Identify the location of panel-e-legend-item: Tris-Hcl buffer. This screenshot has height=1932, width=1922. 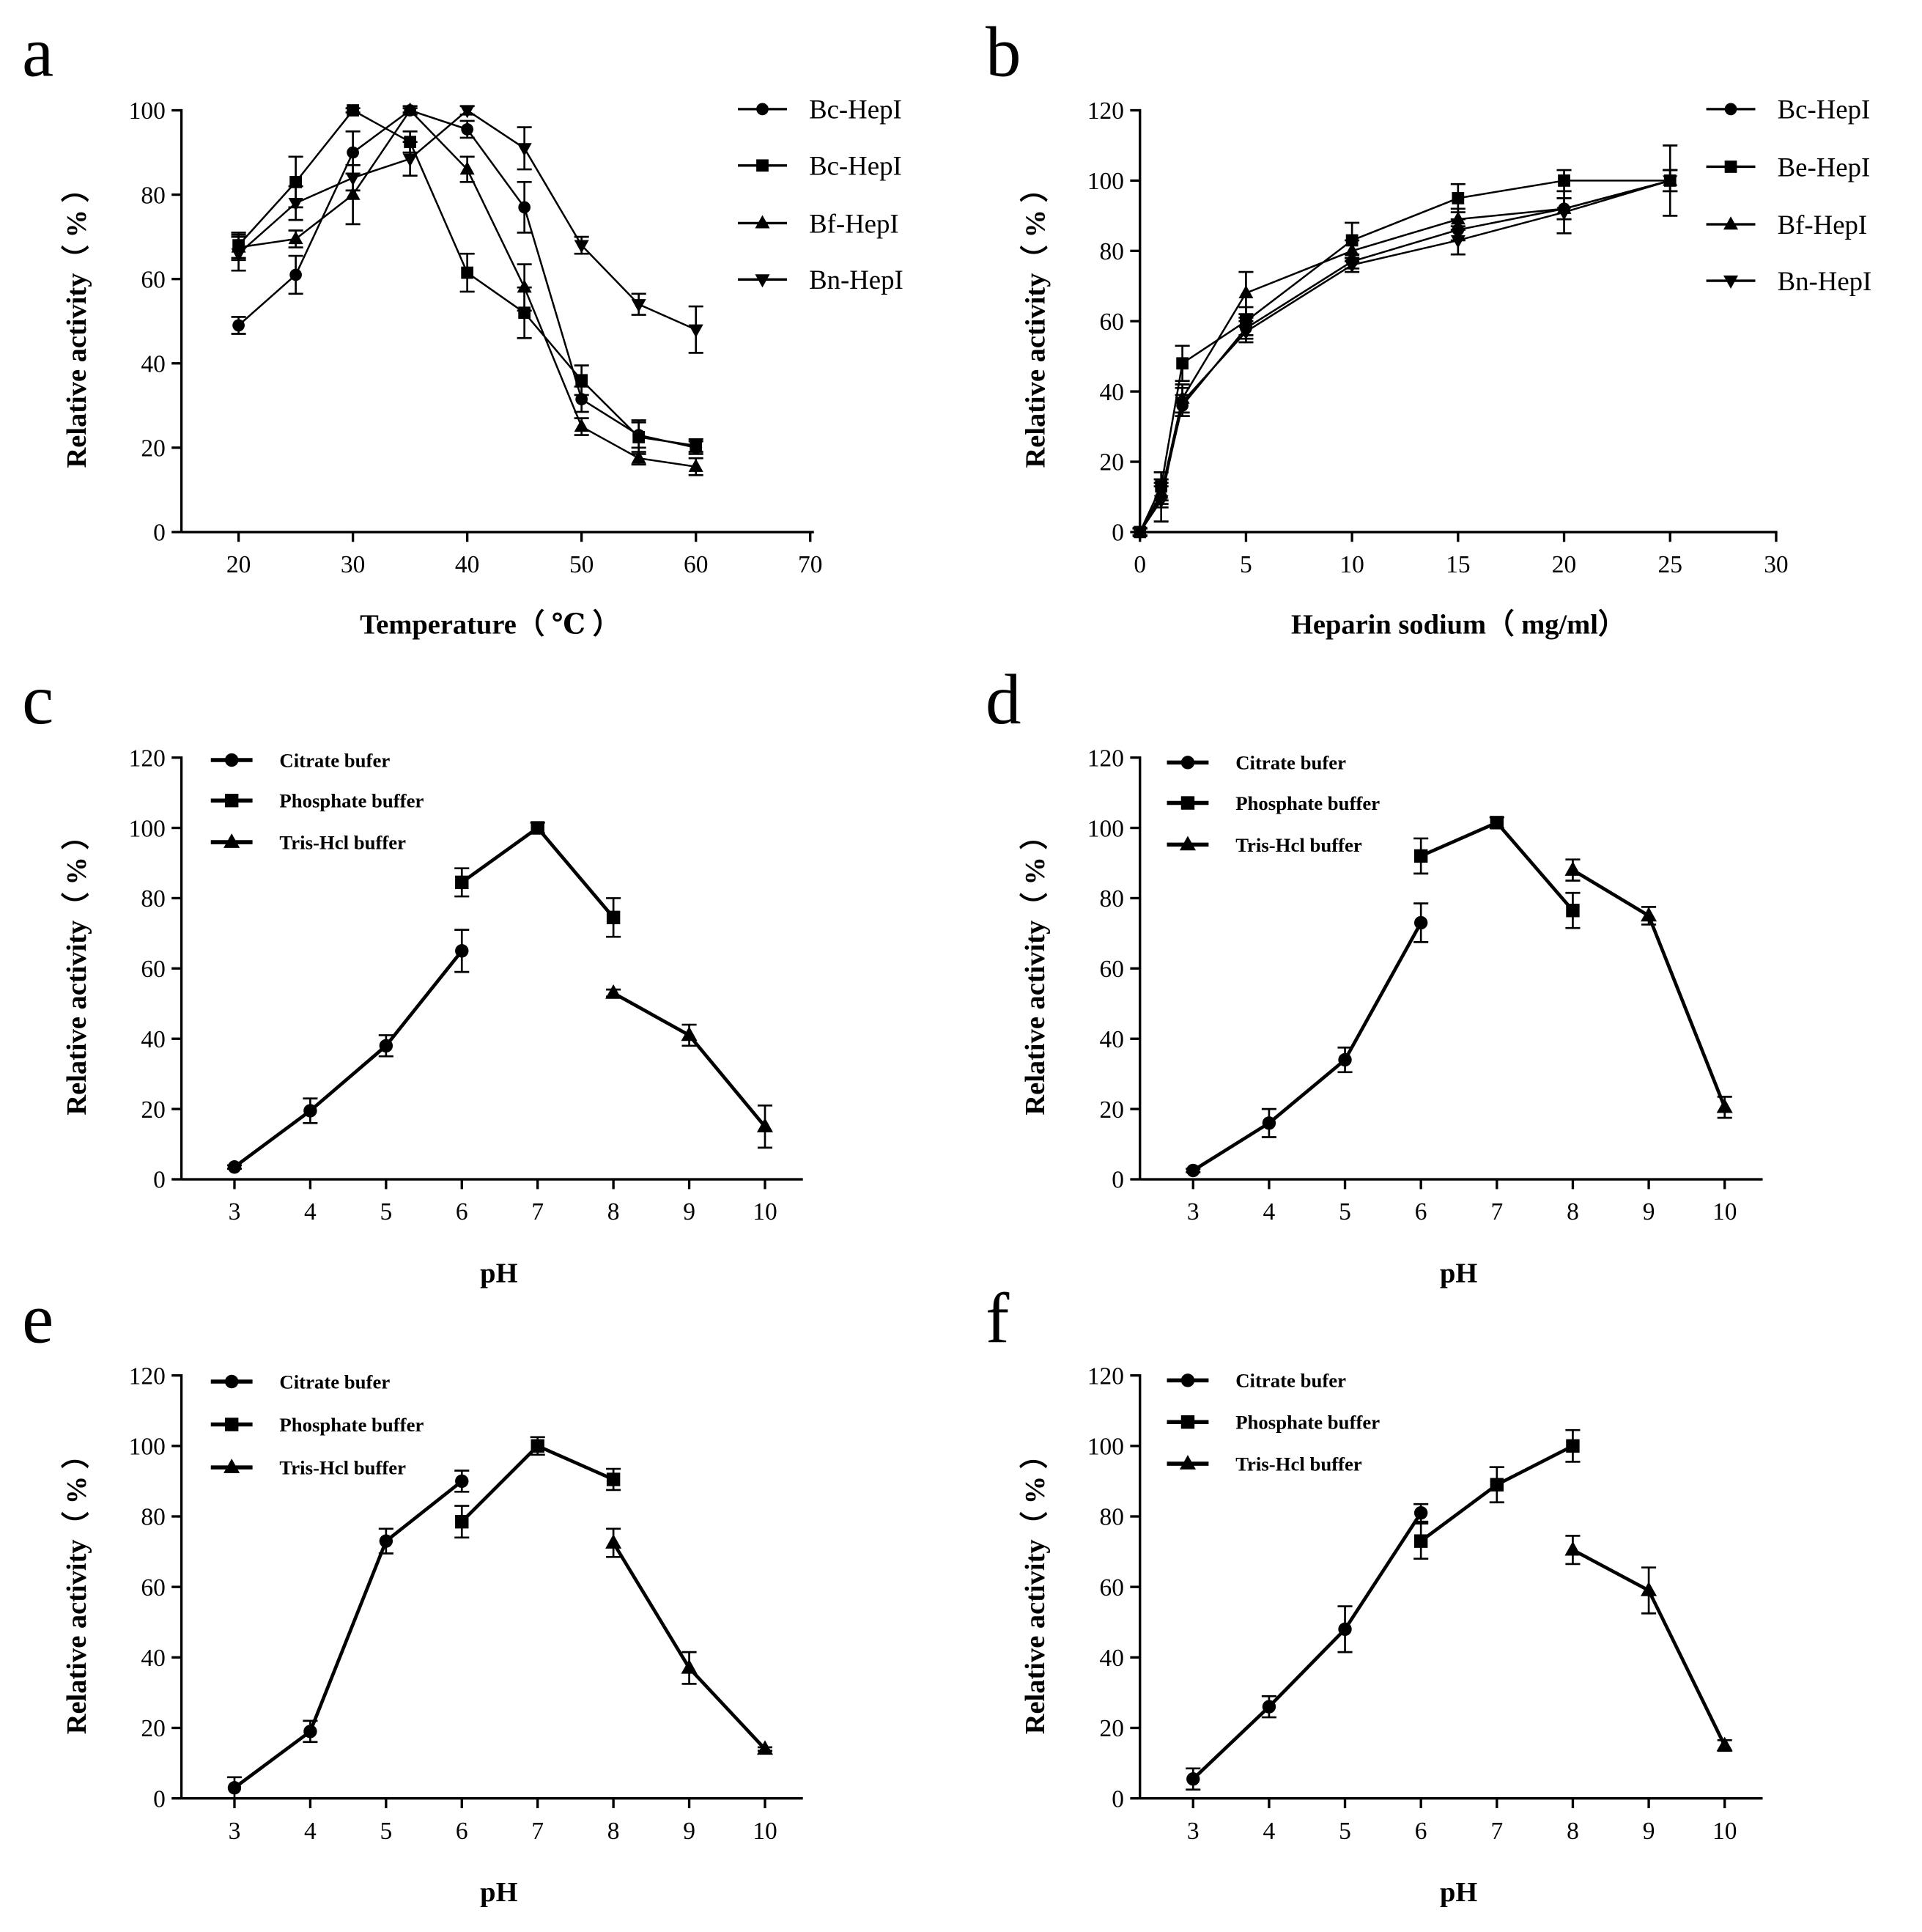
(308, 1467).